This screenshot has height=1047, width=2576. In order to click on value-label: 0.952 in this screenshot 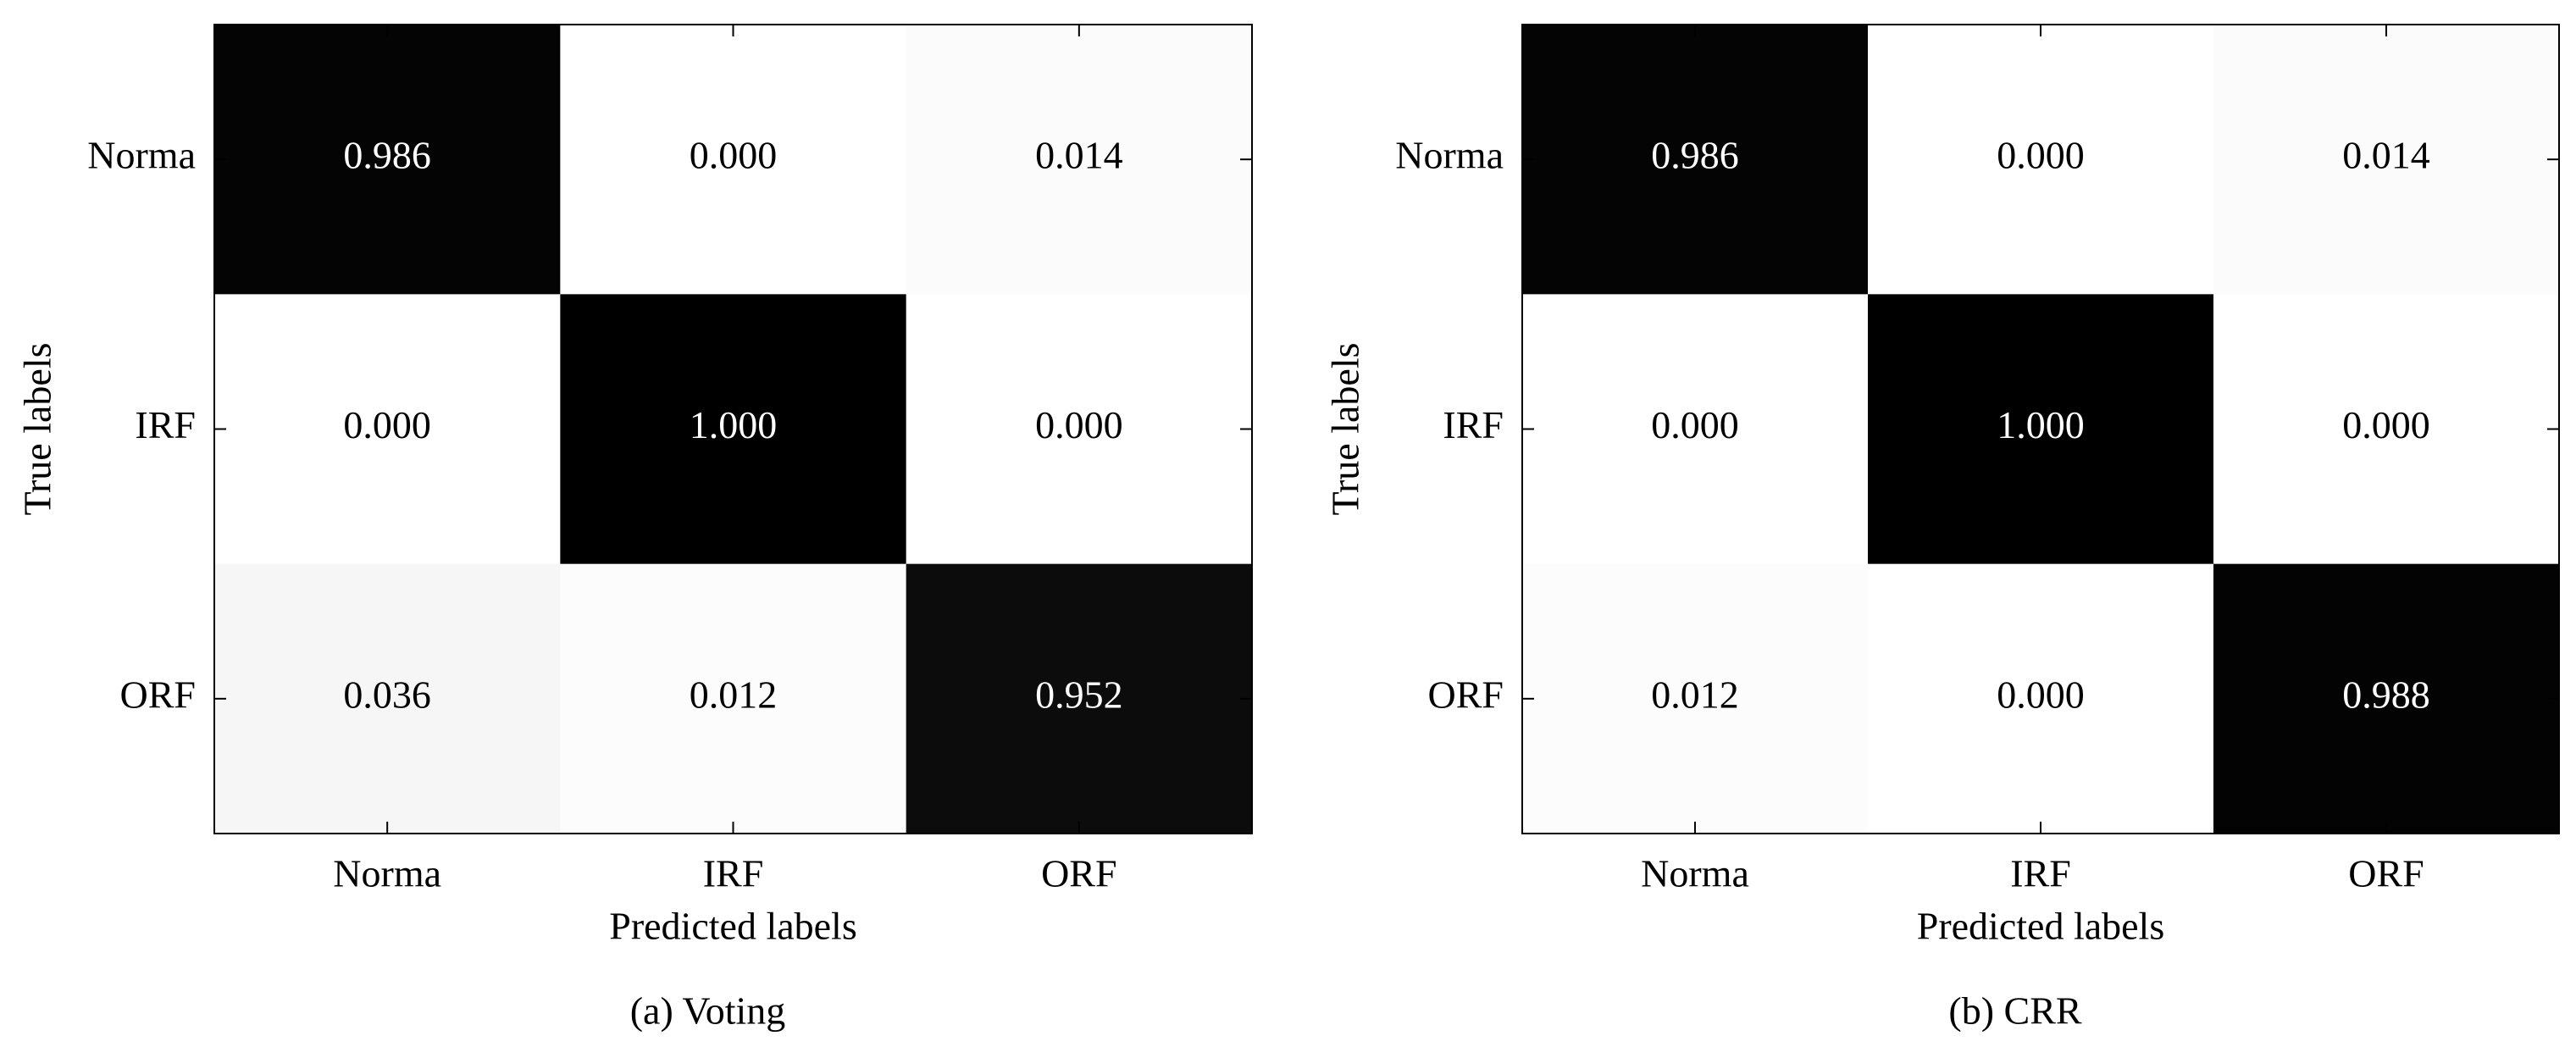, I will do `click(1079, 694)`.